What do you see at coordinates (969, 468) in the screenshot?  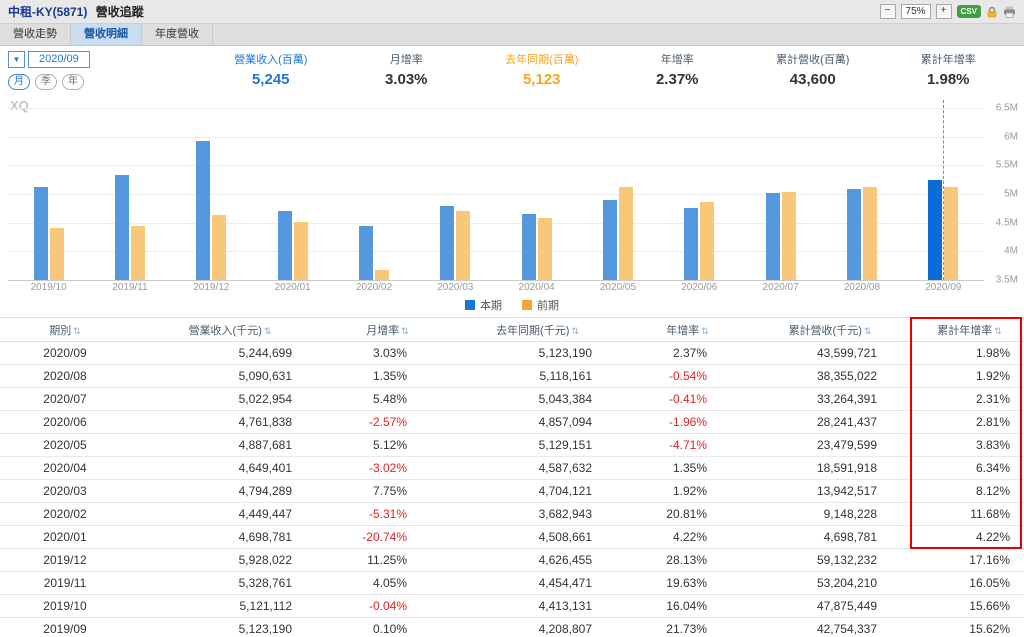 I see `cell-value: 6.34%` at bounding box center [969, 468].